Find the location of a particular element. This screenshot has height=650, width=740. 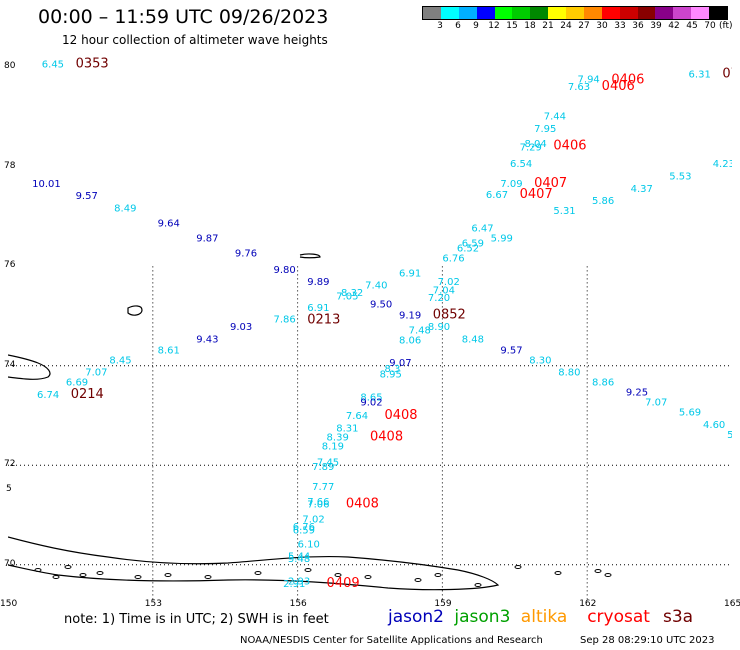

wave-height-label: 7.48 is located at coordinates (420, 330).